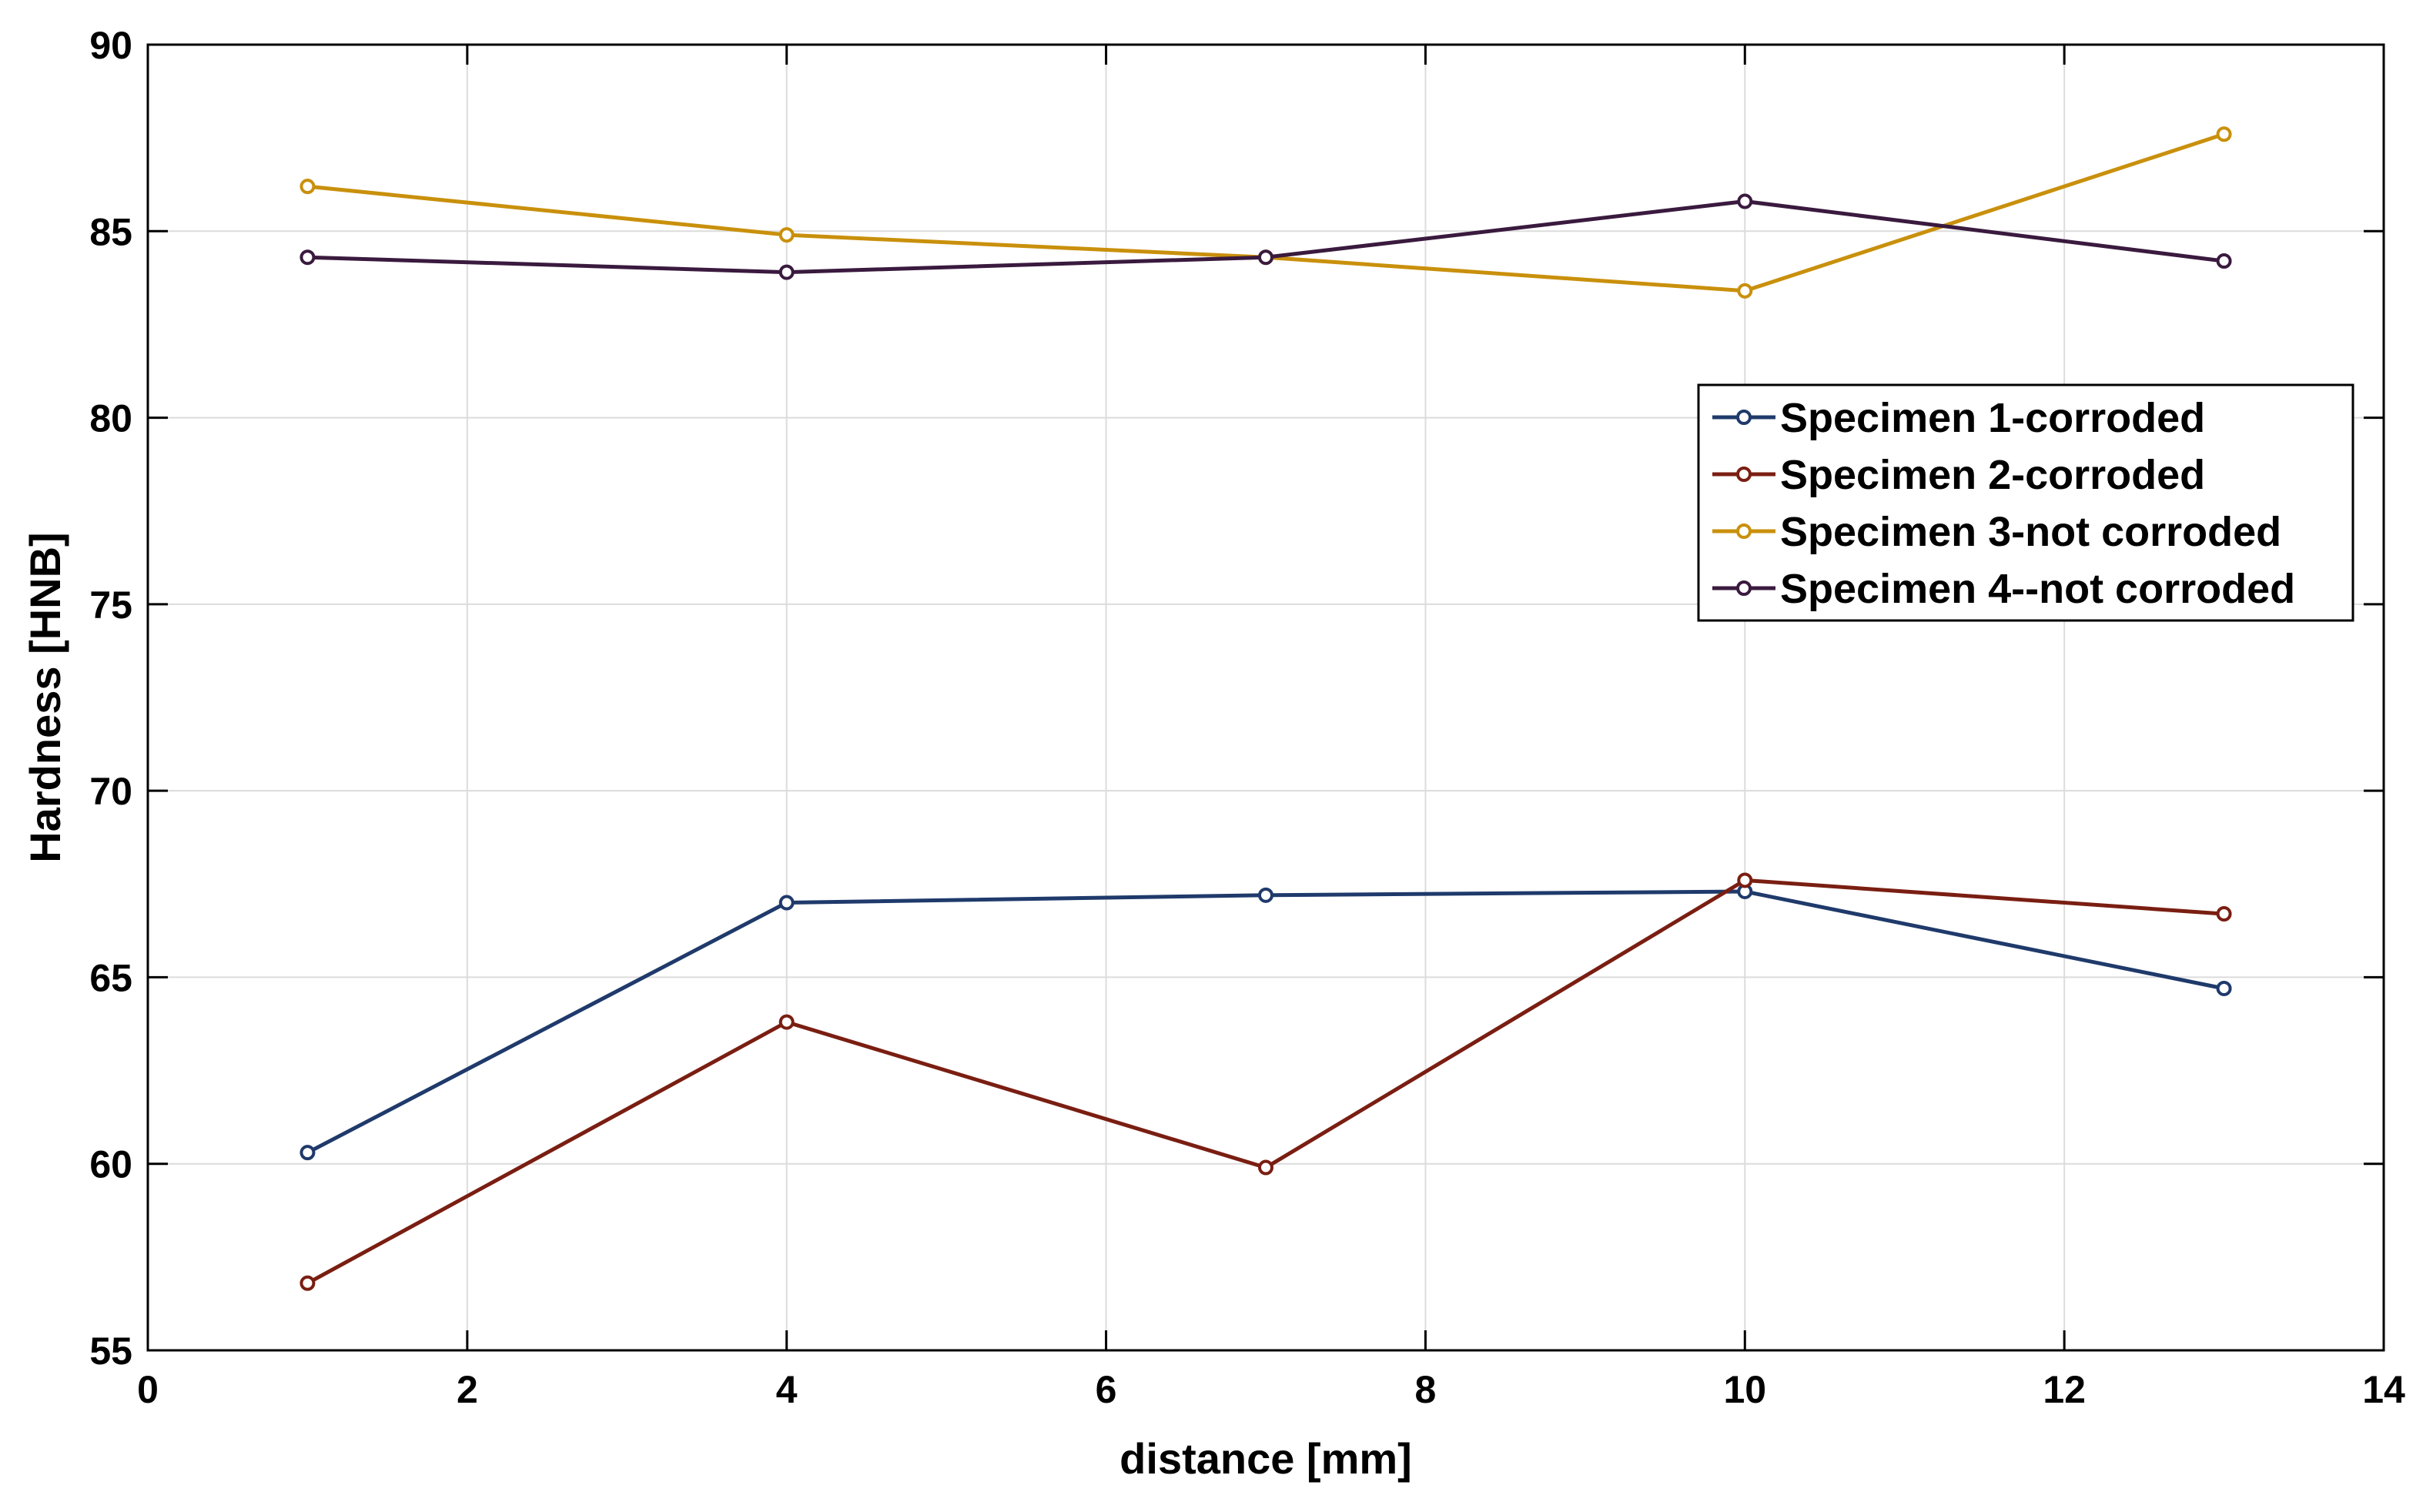 This screenshot has height=1512, width=2433. I want to click on legend-item: Specimen 1-corroded, so click(1958, 418).